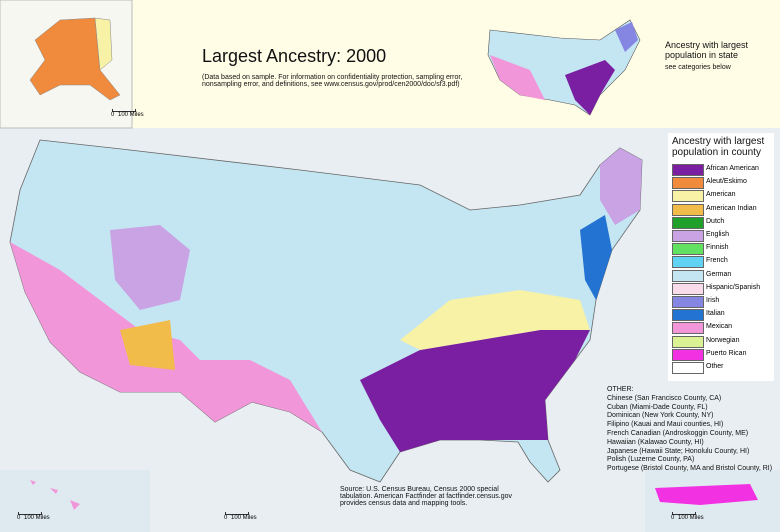 The height and width of the screenshot is (532, 780). Describe the element at coordinates (150, 267) in the screenshot. I see `region-english` at that location.